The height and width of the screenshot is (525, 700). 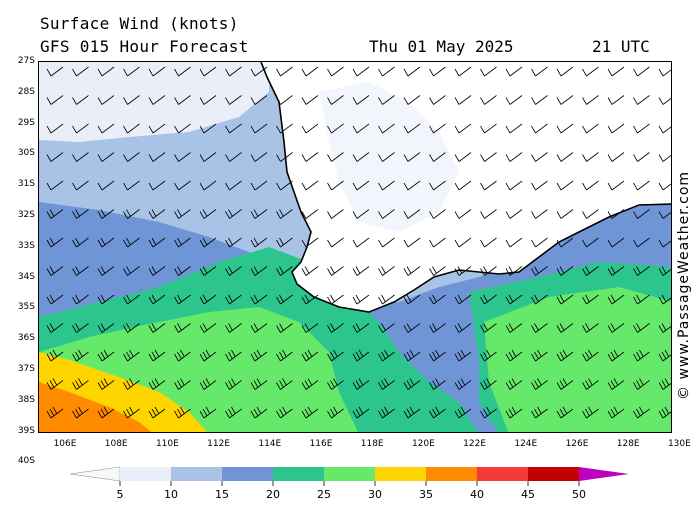 I want to click on lon-label: 112E, so click(x=219, y=444).